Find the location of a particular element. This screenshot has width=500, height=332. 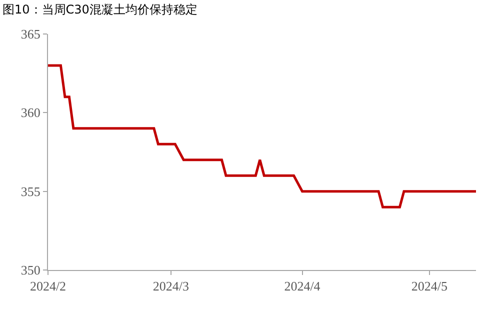

x-tick-label: 2024/4 is located at coordinates (302, 286).